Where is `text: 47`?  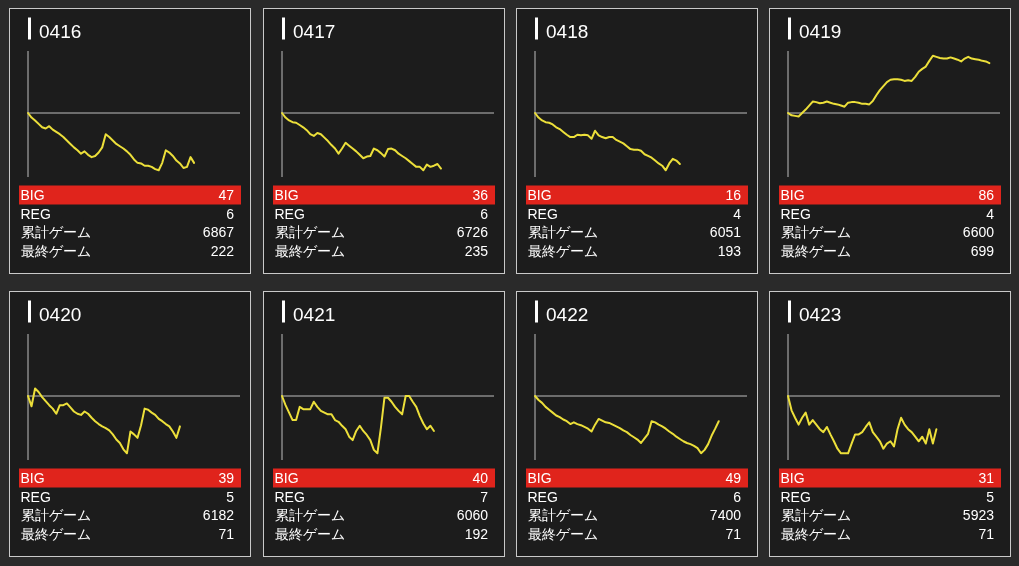
text: 47 is located at coordinates (226, 194).